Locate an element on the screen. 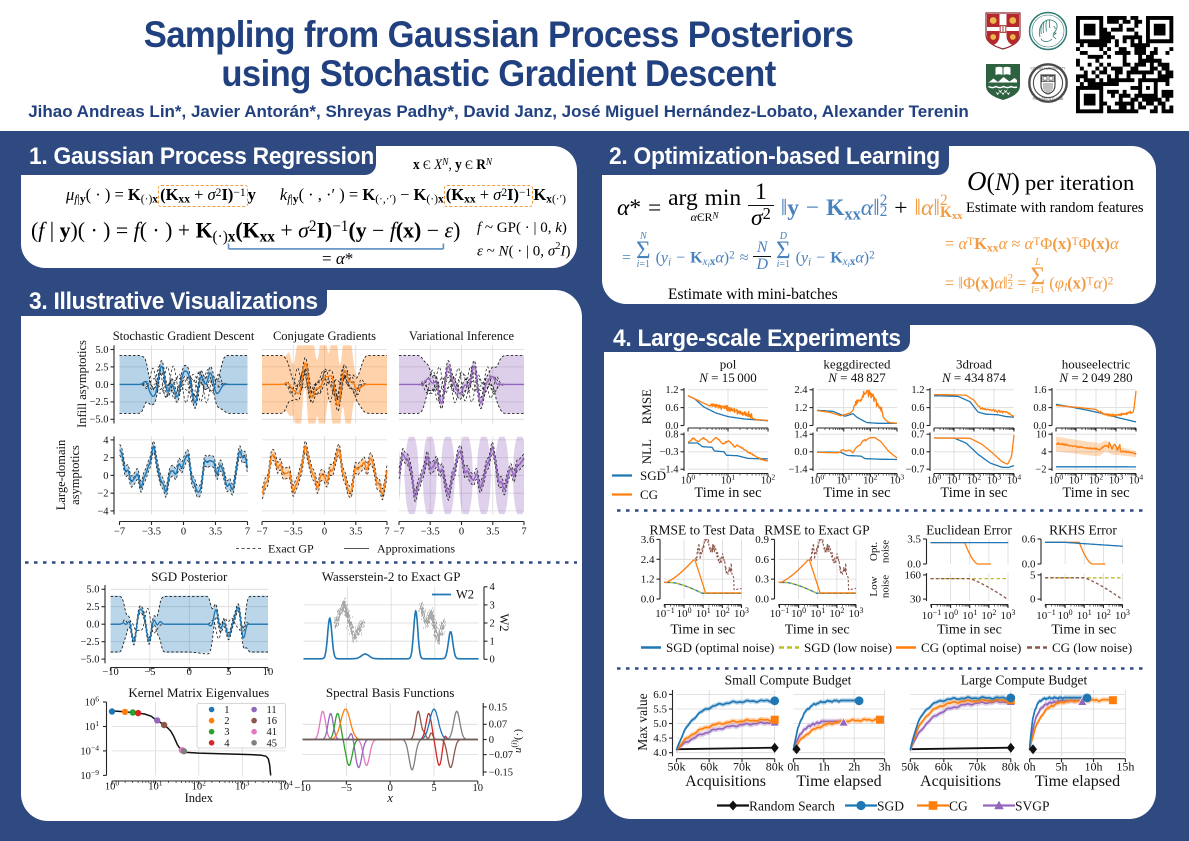  svg-text: 50k is located at coordinates (910, 767).